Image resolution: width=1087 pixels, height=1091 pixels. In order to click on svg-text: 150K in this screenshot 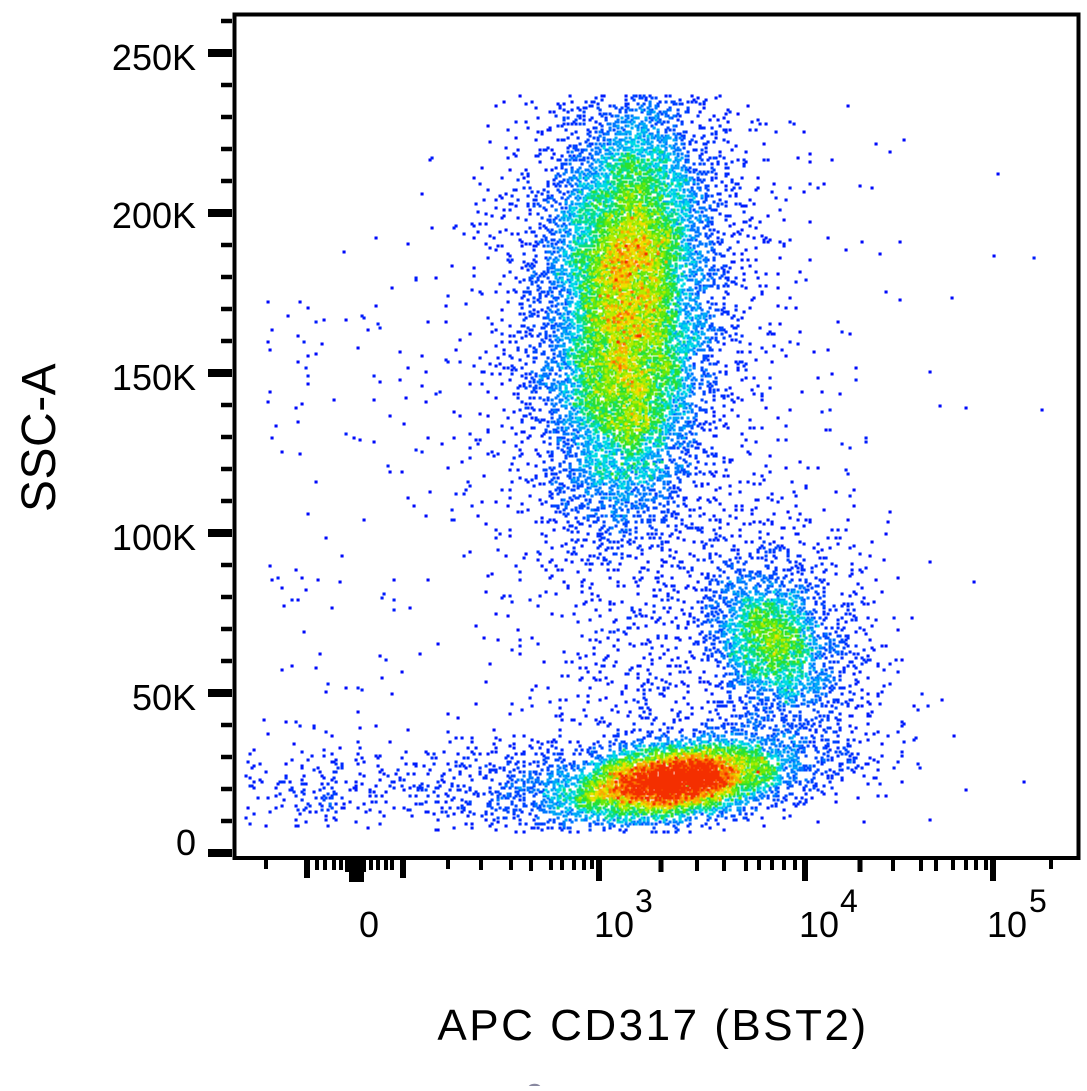, I will do `click(154, 377)`.